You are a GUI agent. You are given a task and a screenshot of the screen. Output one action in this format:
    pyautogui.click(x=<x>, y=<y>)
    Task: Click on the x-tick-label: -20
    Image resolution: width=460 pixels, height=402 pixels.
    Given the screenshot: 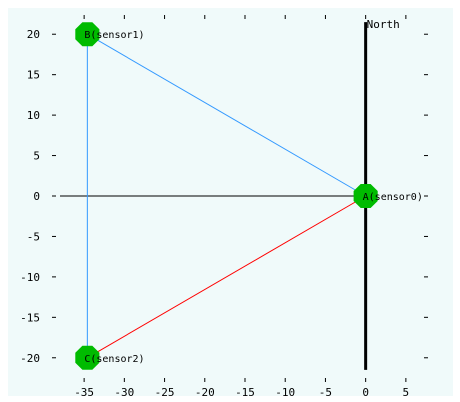 What is the action you would take?
    pyautogui.click(x=205, y=392)
    